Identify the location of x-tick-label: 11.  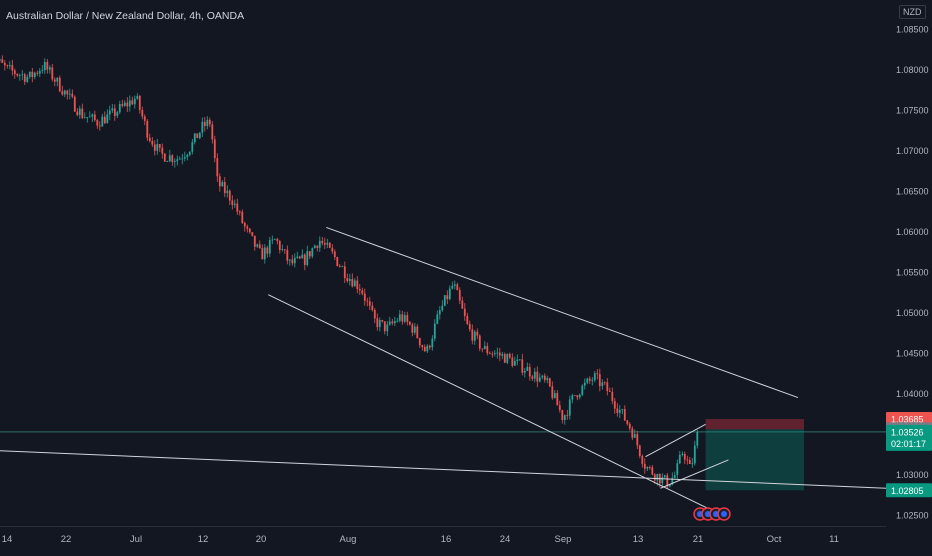
(834, 539).